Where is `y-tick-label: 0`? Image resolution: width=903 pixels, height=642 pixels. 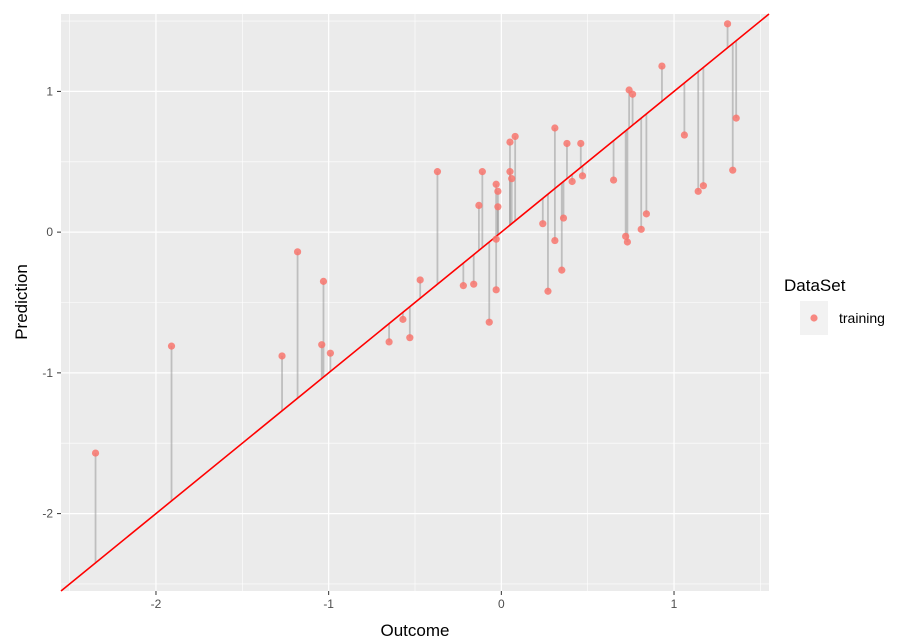 y-tick-label: 0 is located at coordinates (49, 232).